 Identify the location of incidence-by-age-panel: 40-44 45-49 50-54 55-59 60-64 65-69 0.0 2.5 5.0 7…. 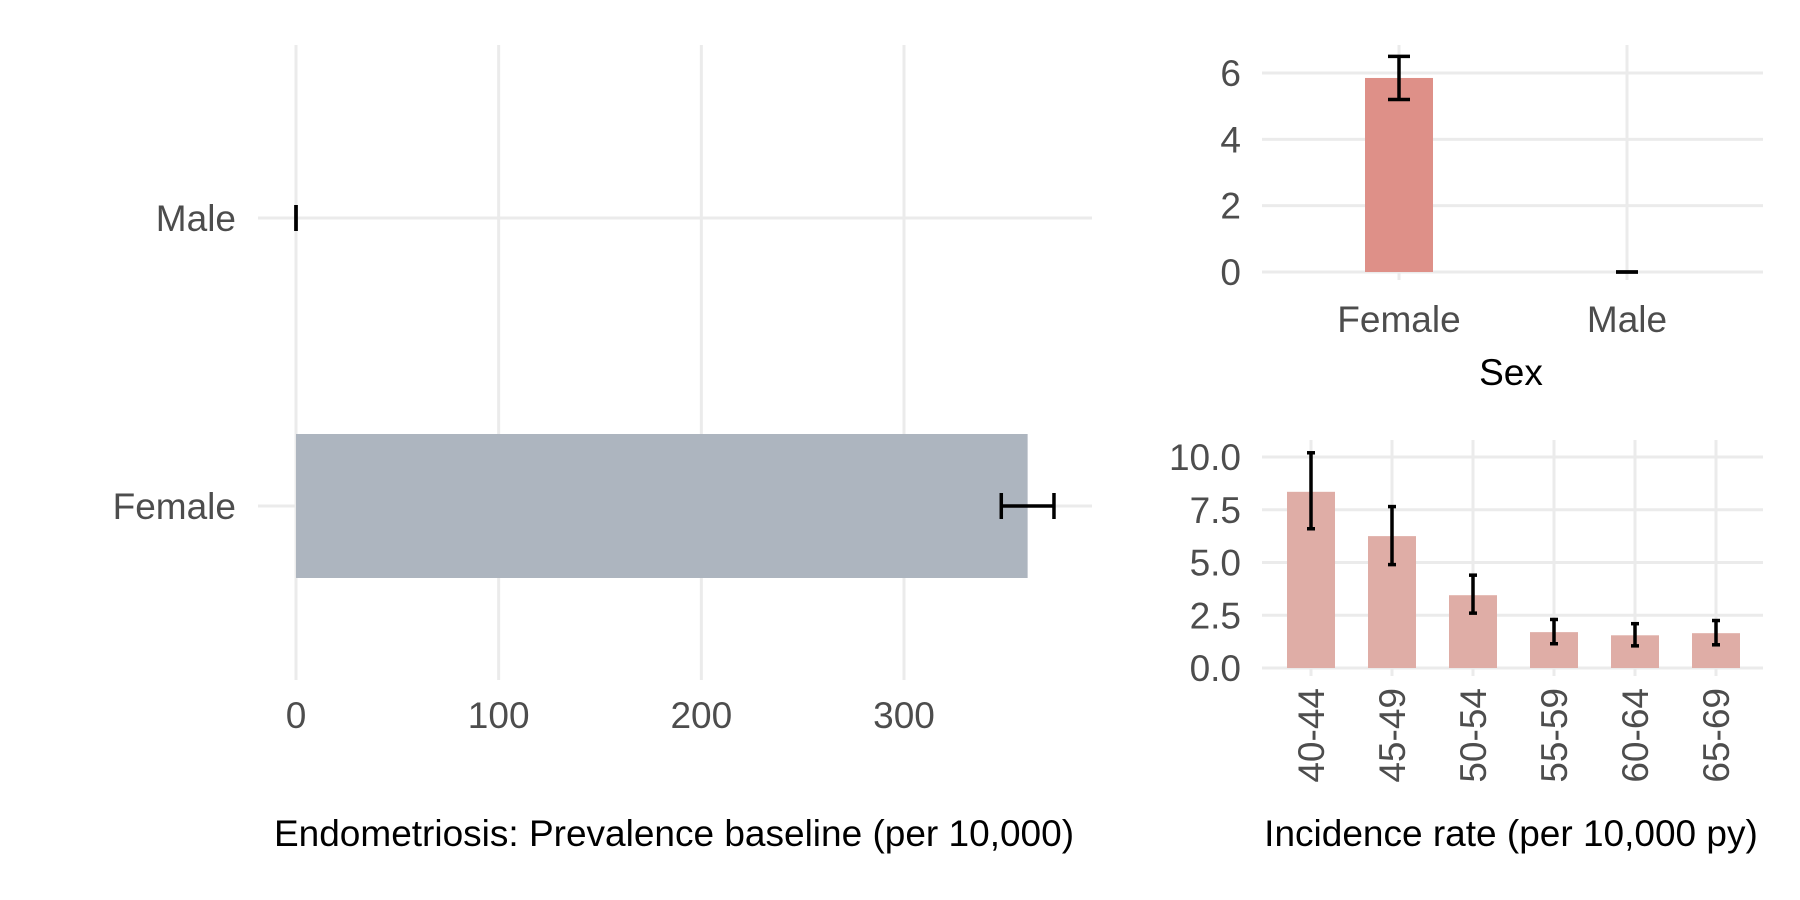
(1466, 610).